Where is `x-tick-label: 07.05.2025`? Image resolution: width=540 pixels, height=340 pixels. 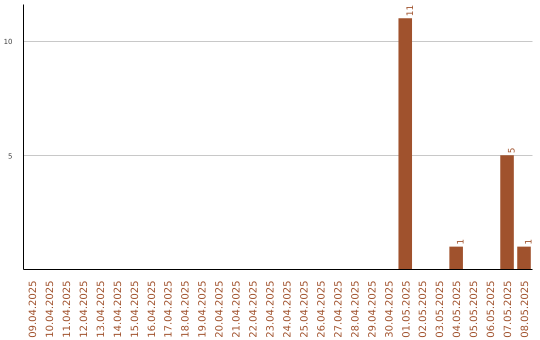 x-tick-label: 07.05.2025 is located at coordinates (508, 309).